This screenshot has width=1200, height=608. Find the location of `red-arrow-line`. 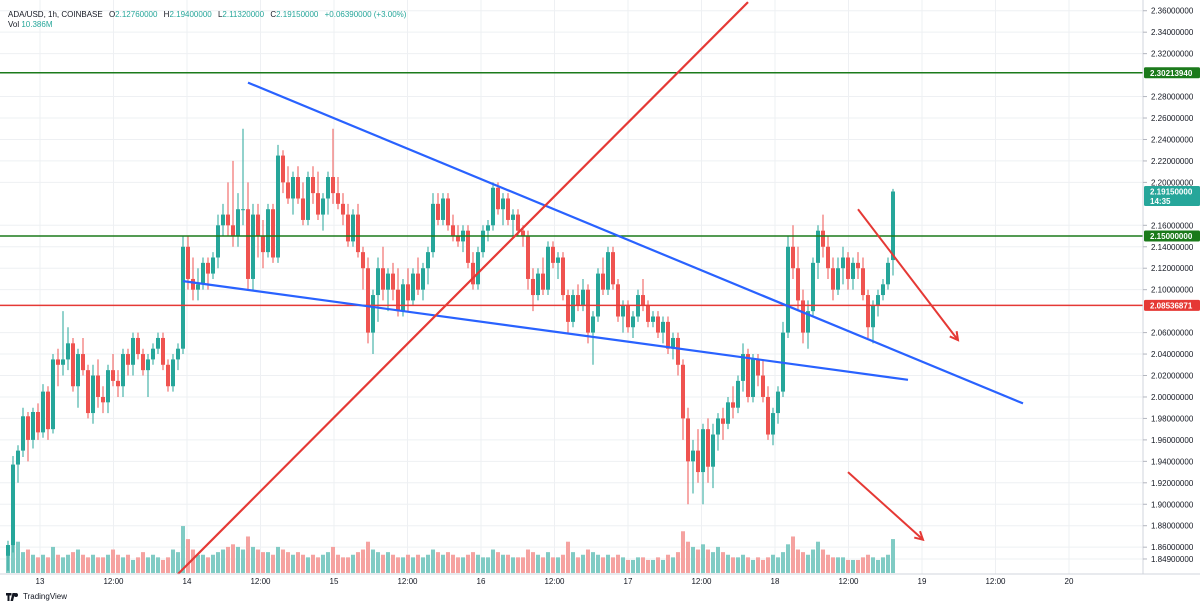

red-arrow-line is located at coordinates (908, 274).